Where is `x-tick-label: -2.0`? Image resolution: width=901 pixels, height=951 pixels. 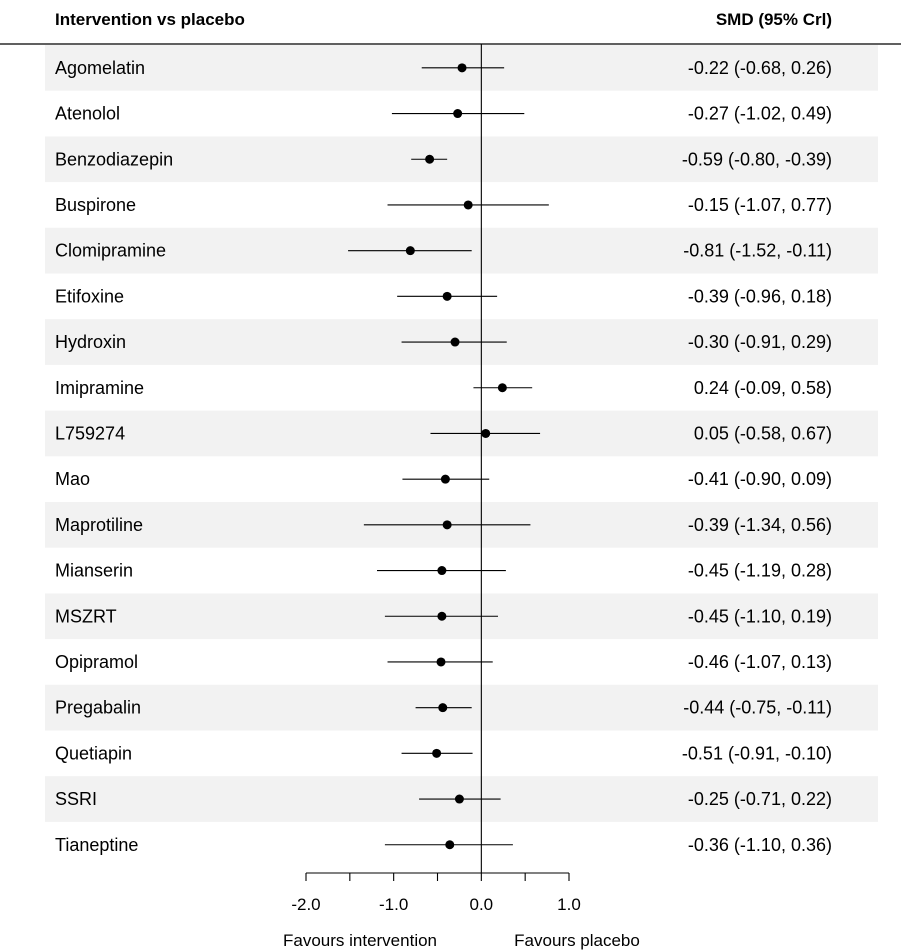 x-tick-label: -2.0 is located at coordinates (305, 904).